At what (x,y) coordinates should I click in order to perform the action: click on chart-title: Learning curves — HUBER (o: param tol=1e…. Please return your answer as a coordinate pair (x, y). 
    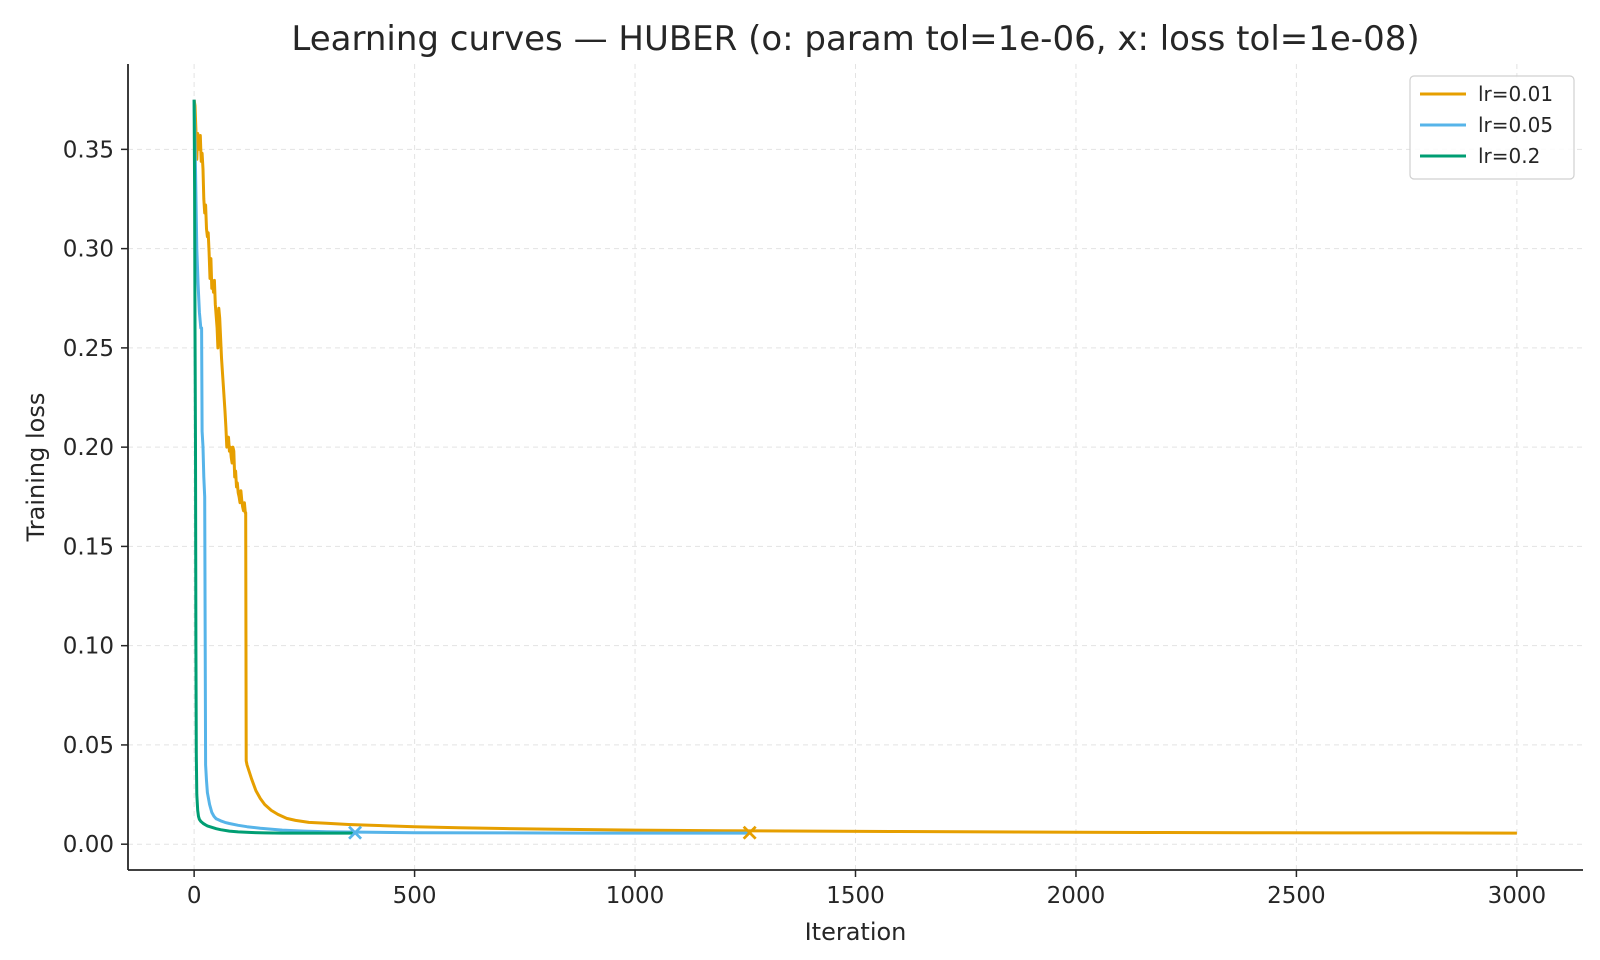
    Looking at the image, I should click on (855, 39).